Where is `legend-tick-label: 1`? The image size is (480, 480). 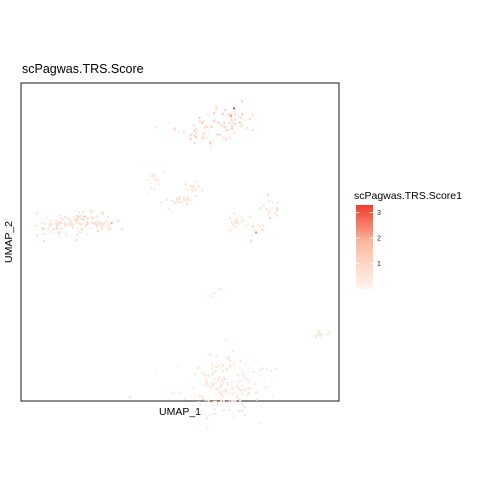
legend-tick-label: 1 is located at coordinates (379, 264).